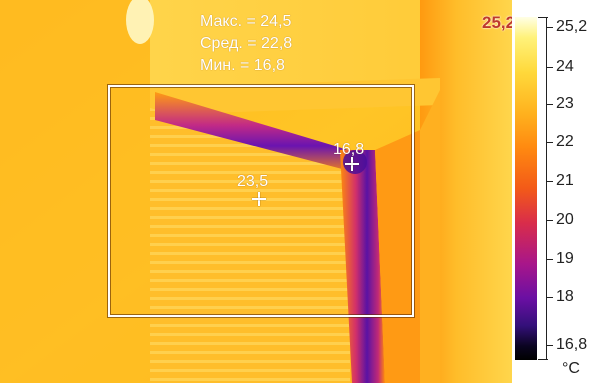  What do you see at coordinates (571, 368) in the screenshot?
I see `scale-unit-label: °C` at bounding box center [571, 368].